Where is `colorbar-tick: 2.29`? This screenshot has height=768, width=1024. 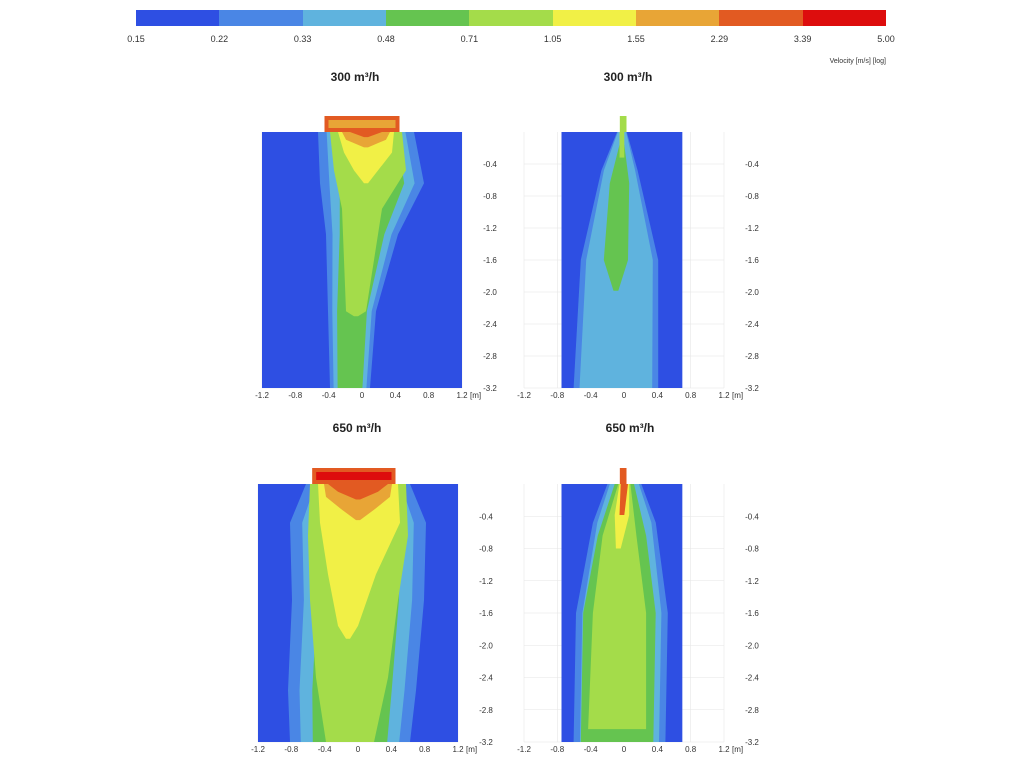 colorbar-tick: 2.29 is located at coordinates (719, 39).